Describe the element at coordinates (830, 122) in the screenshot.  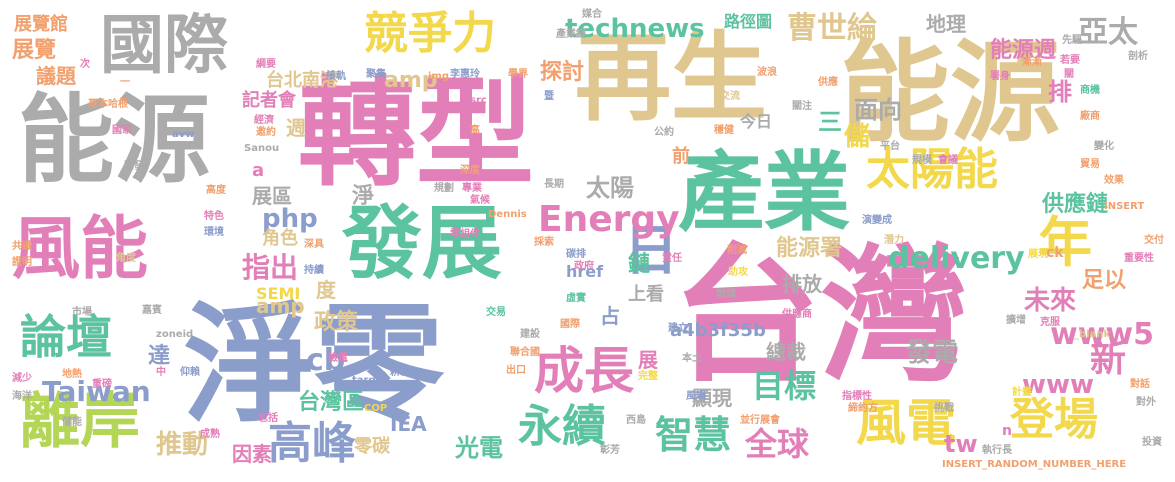
I see `cloud-word: 三` at that location.